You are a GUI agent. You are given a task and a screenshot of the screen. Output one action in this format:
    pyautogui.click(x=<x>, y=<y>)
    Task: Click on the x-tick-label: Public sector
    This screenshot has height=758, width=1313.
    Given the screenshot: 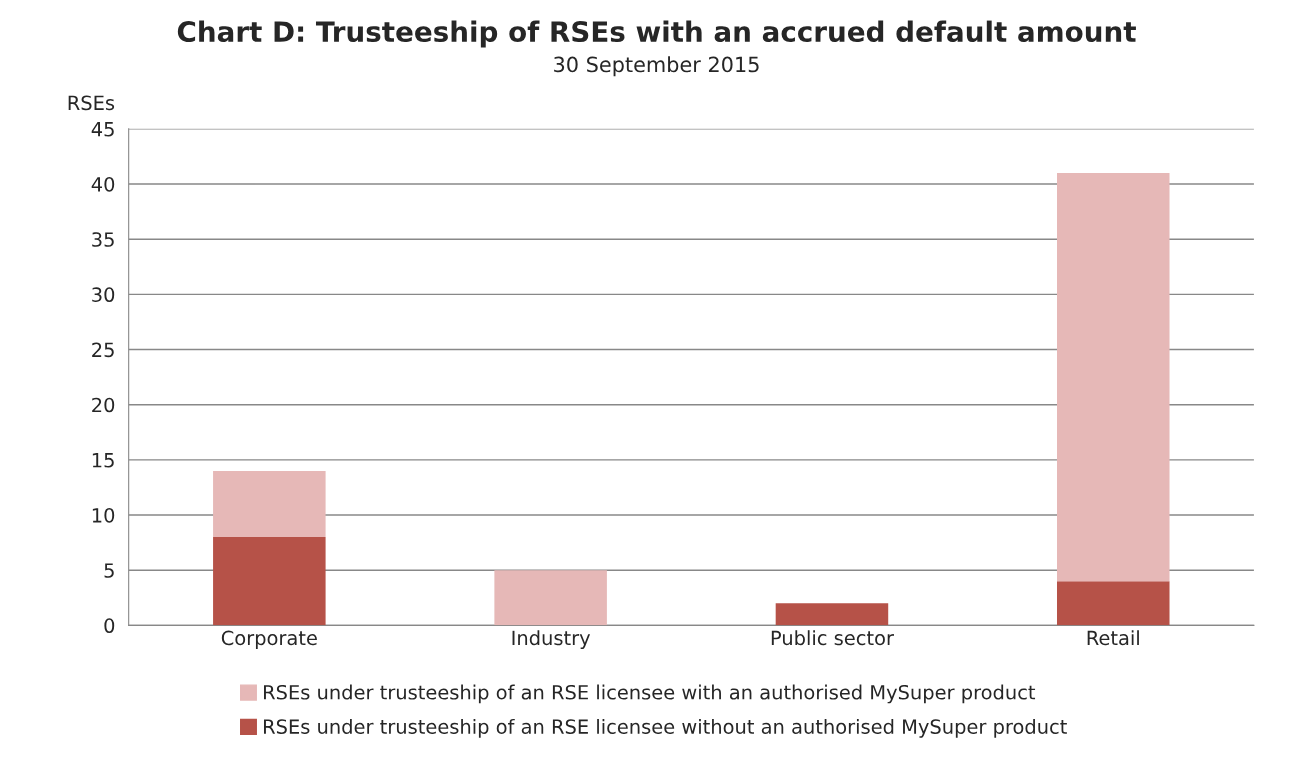 What is the action you would take?
    pyautogui.click(x=832, y=638)
    